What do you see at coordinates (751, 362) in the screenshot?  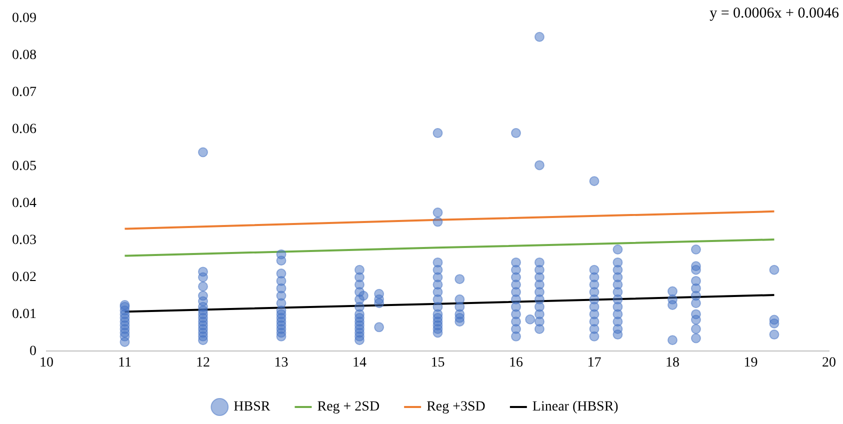 I see `x-tick-label: 19` at bounding box center [751, 362].